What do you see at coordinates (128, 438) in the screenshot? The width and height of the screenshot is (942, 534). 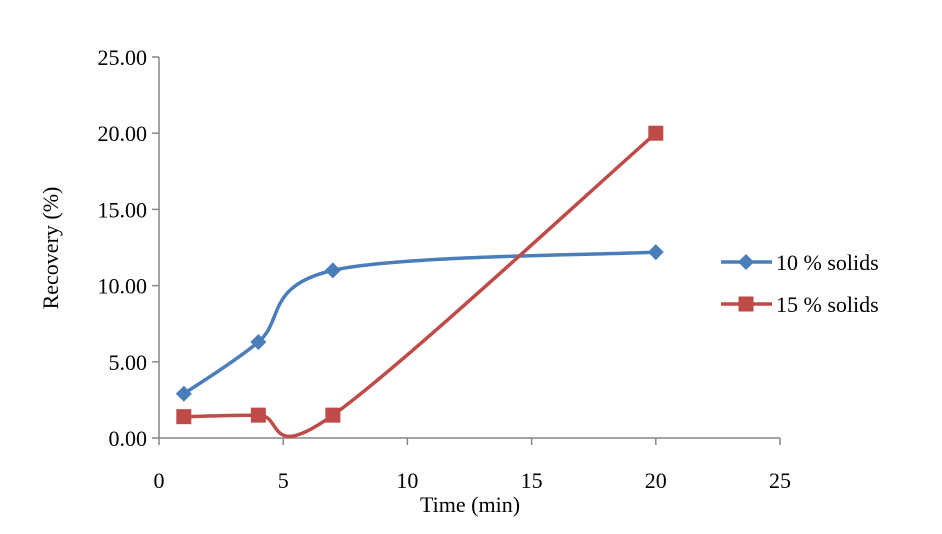 I see `y-tick-label: 0.00` at bounding box center [128, 438].